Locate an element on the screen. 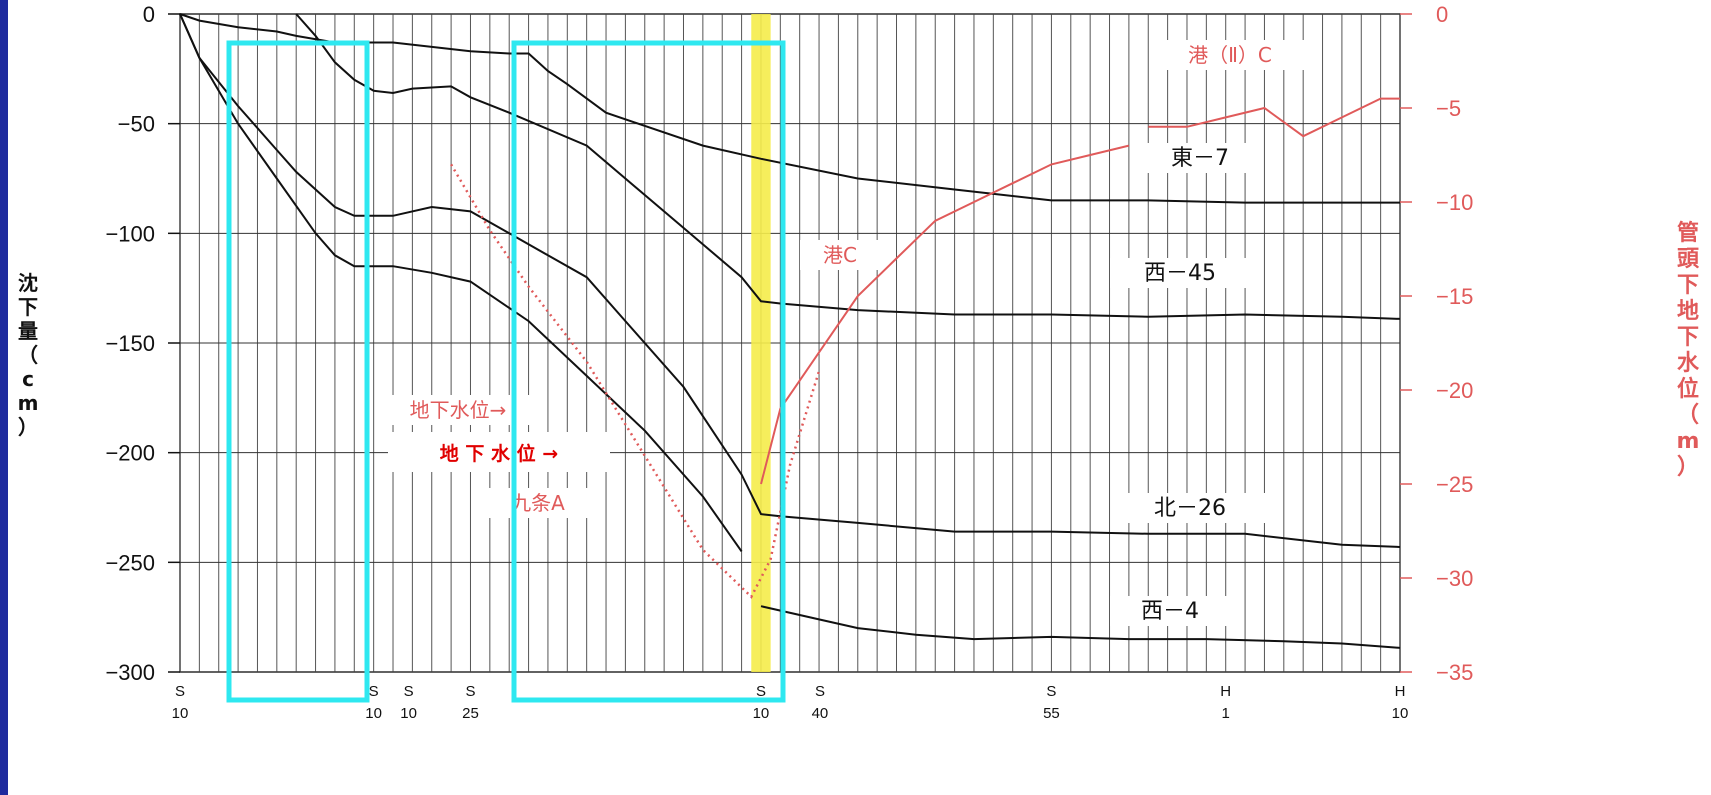 The width and height of the screenshot is (1711, 795). y-left-tick-label: 0 is located at coordinates (149, 14).